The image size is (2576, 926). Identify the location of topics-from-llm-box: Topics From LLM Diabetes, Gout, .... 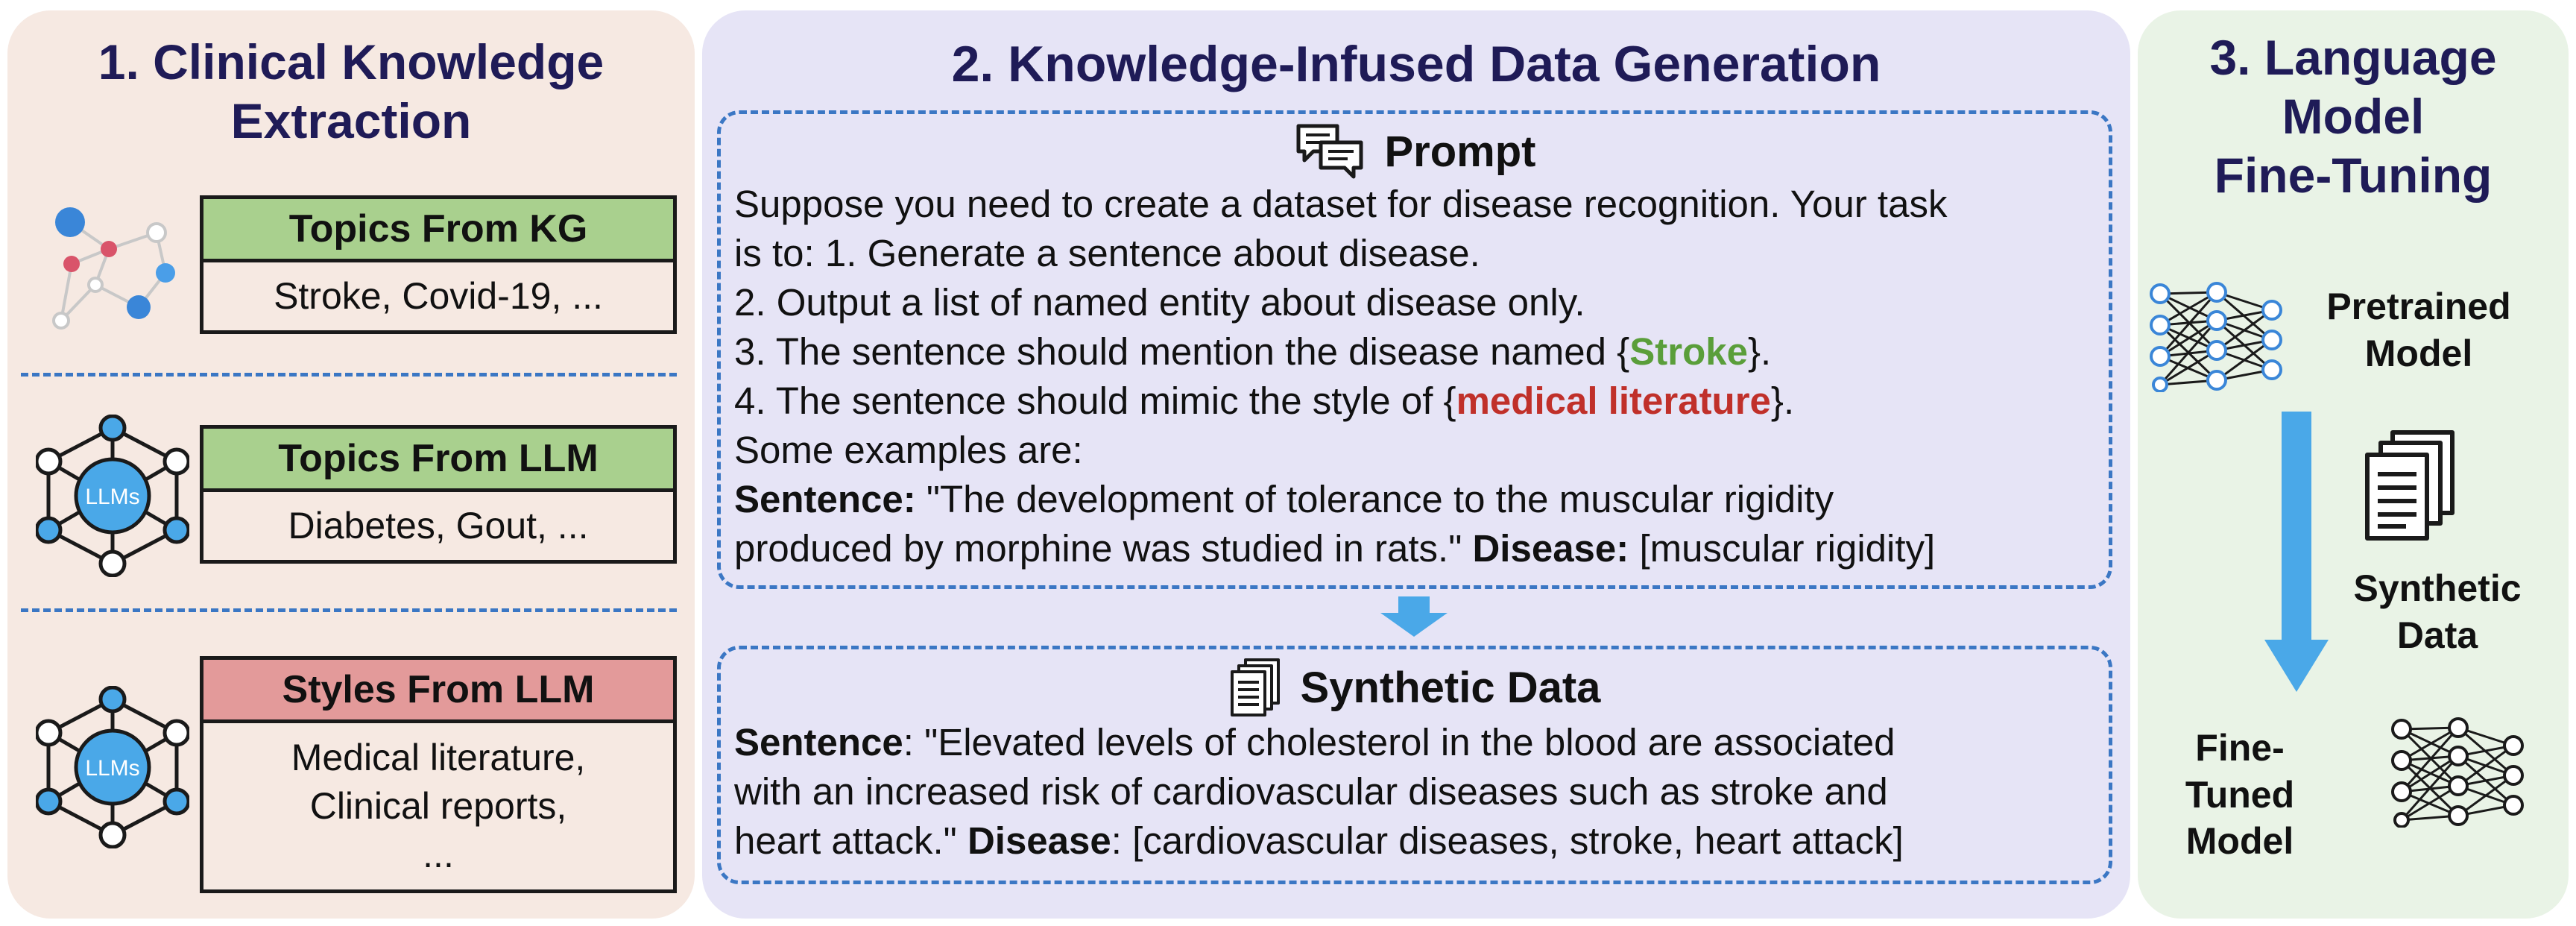
(439, 494).